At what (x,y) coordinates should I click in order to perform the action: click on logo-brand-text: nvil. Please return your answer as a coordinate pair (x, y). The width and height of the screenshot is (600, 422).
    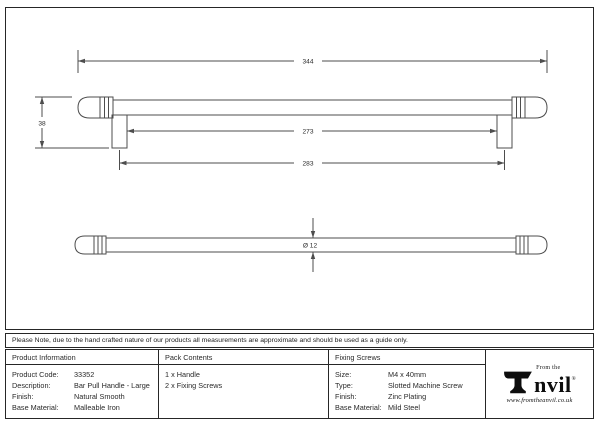
    Looking at the image, I should click on (553, 384).